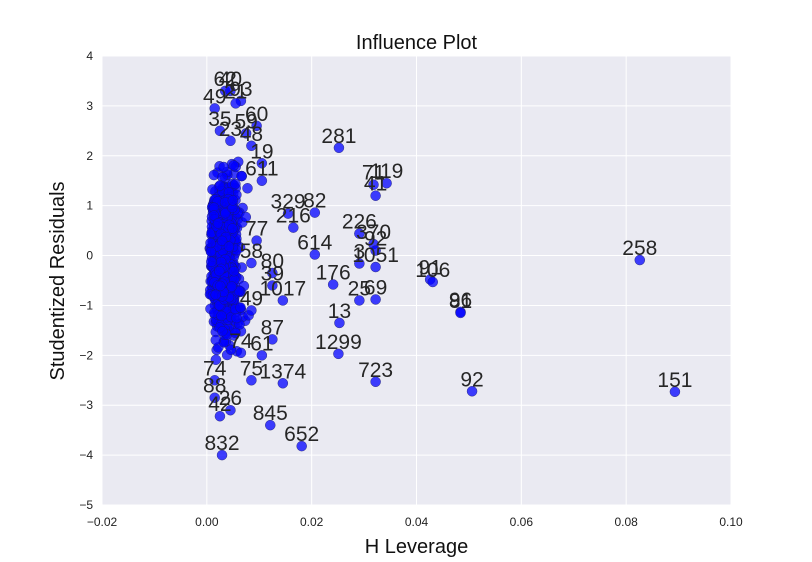 The image size is (812, 562). What do you see at coordinates (261, 169) in the screenshot?
I see `point-label: 611` at bounding box center [261, 169].